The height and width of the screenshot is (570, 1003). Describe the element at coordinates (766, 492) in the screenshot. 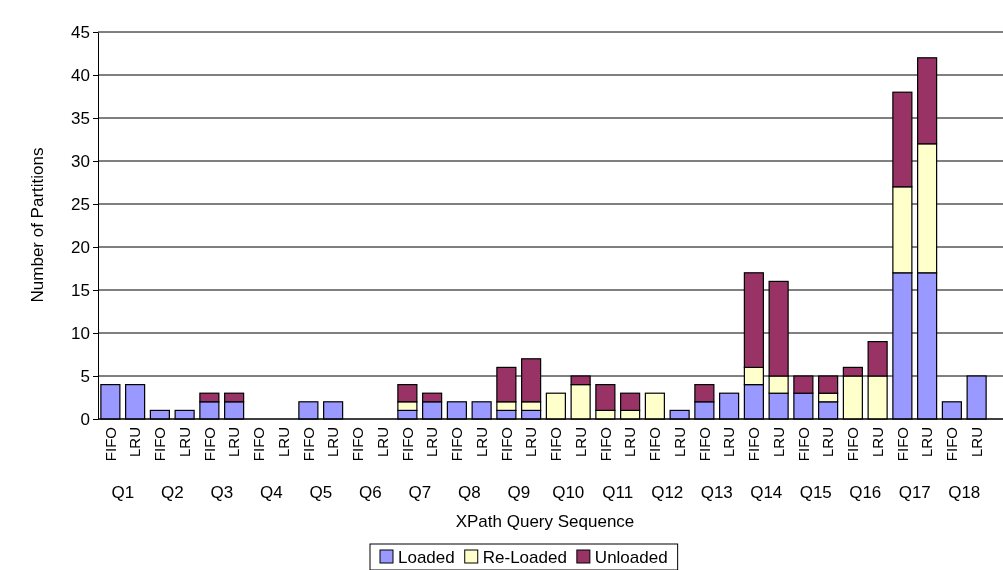

I see `text: Q14` at that location.